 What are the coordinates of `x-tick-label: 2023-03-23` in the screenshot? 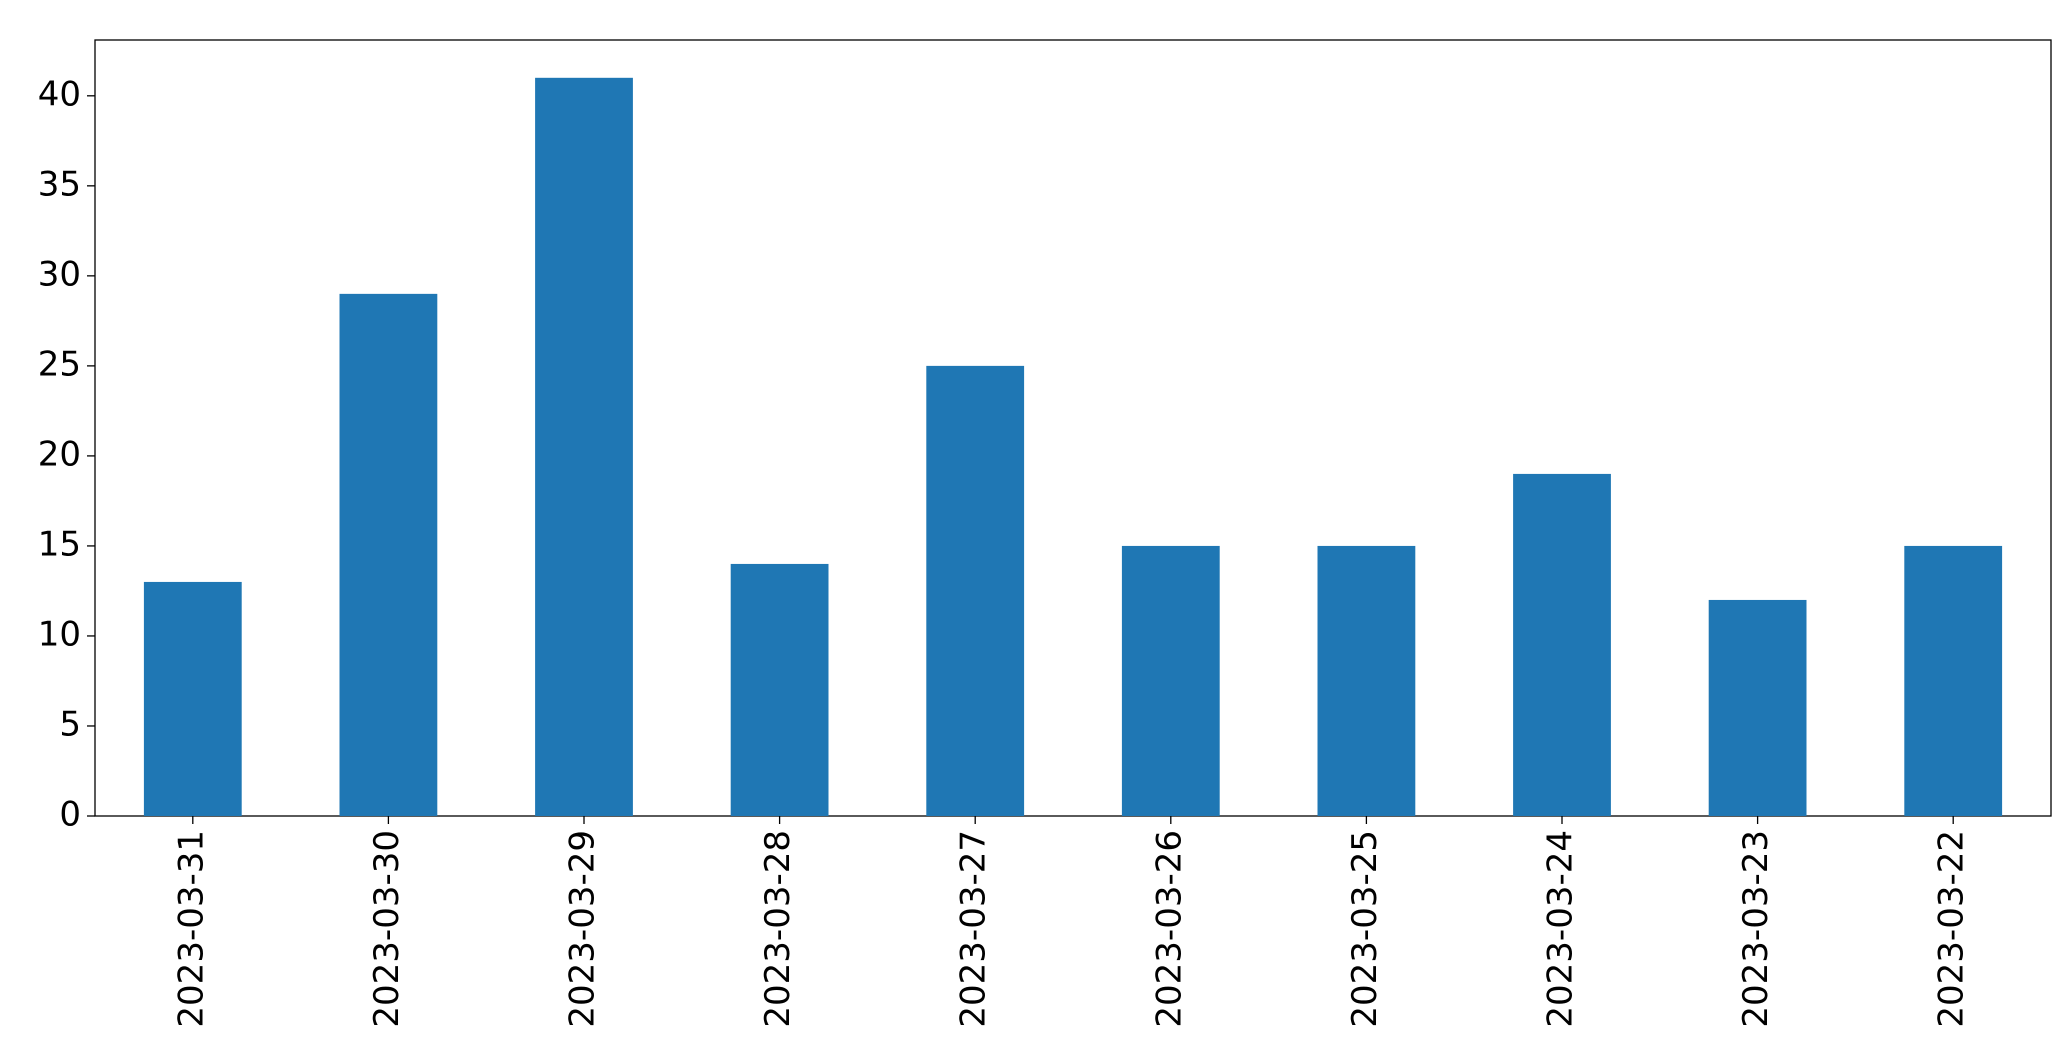 It's located at (1756, 929).